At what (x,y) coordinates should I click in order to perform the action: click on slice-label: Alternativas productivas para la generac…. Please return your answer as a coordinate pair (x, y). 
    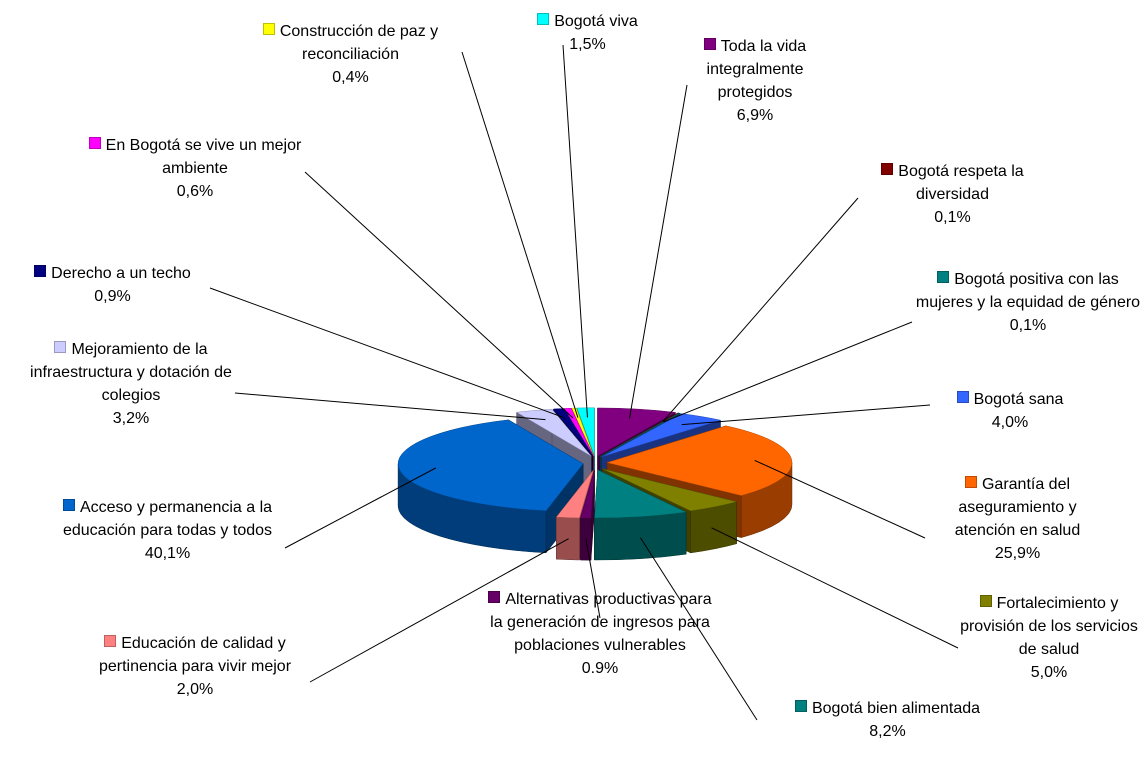
    Looking at the image, I should click on (600, 634).